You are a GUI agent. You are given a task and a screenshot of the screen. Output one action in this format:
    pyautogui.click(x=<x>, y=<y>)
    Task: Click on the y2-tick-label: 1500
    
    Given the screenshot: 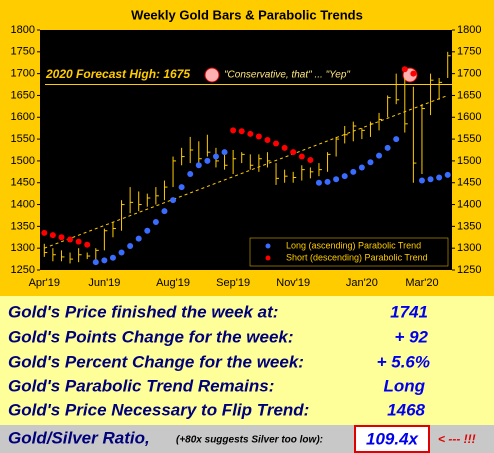 What is the action you would take?
    pyautogui.click(x=469, y=161)
    